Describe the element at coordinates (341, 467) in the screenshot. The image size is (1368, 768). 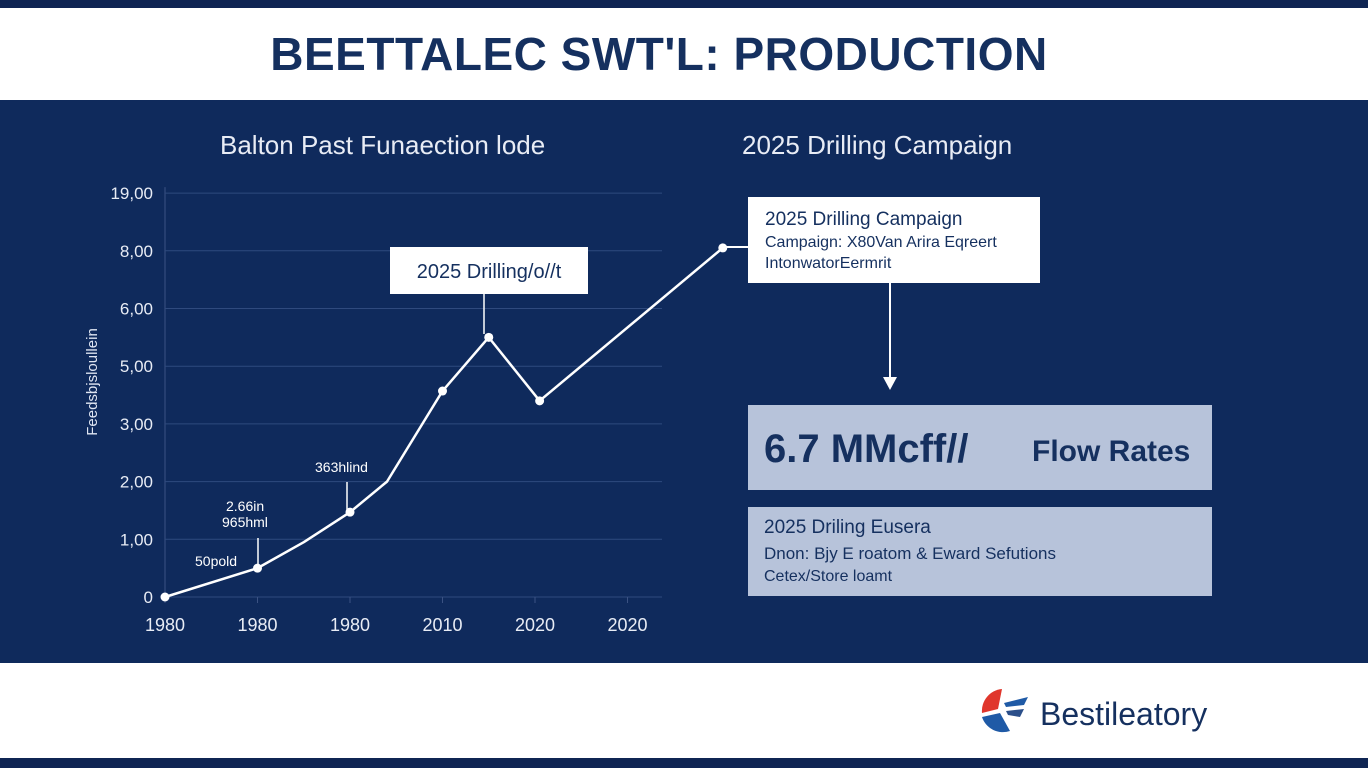
I see `annotation-363: 363hlind` at that location.